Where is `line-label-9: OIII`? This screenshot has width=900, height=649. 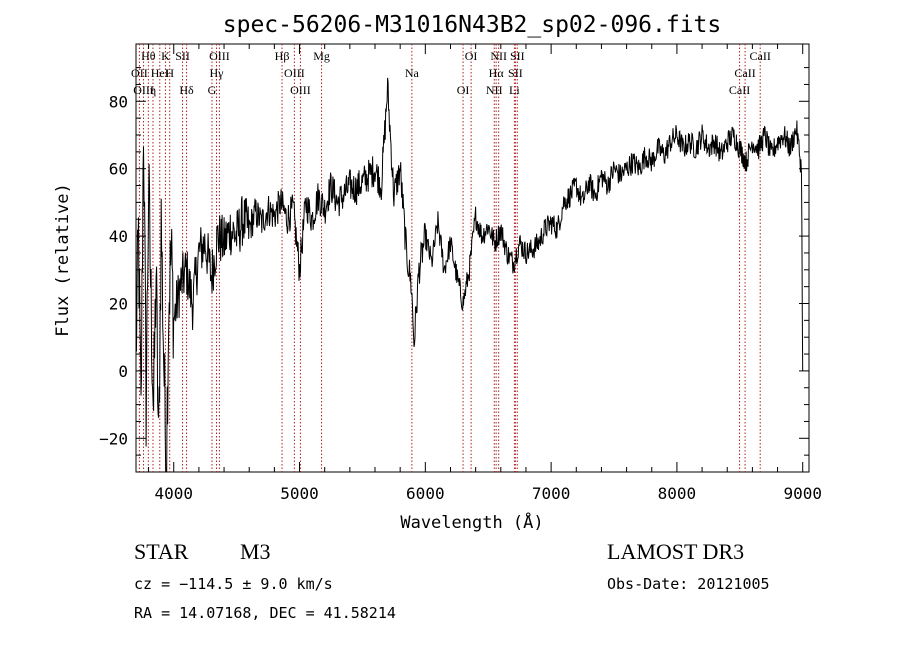
line-label-9: OIII is located at coordinates (219, 56).